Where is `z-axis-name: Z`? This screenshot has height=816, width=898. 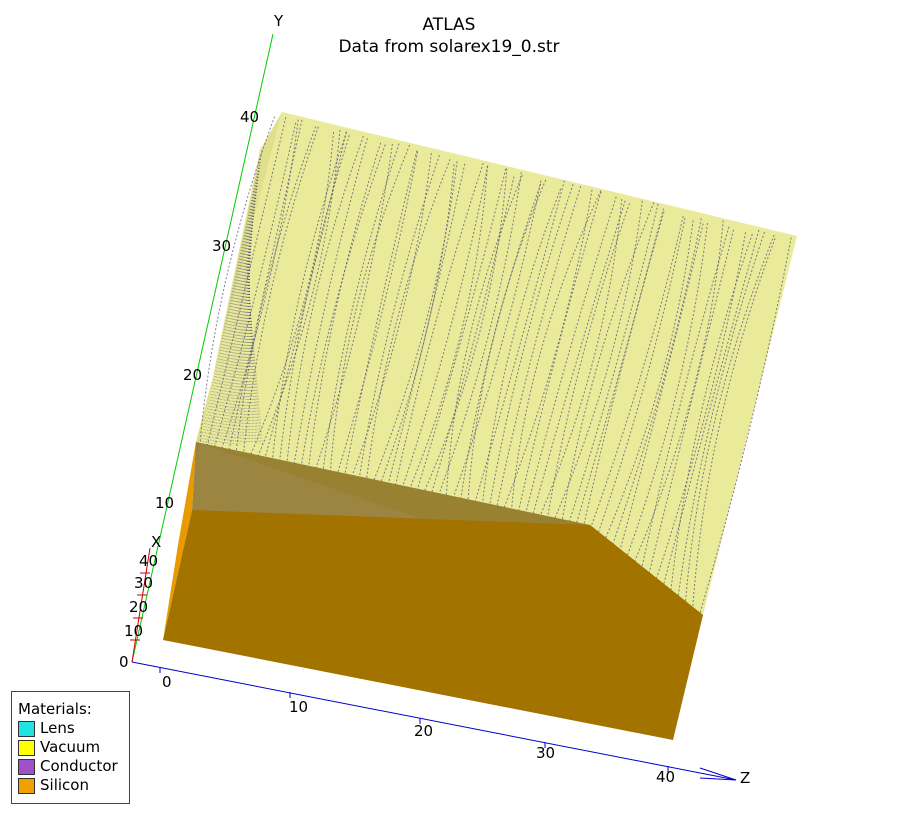 z-axis-name: Z is located at coordinates (745, 778).